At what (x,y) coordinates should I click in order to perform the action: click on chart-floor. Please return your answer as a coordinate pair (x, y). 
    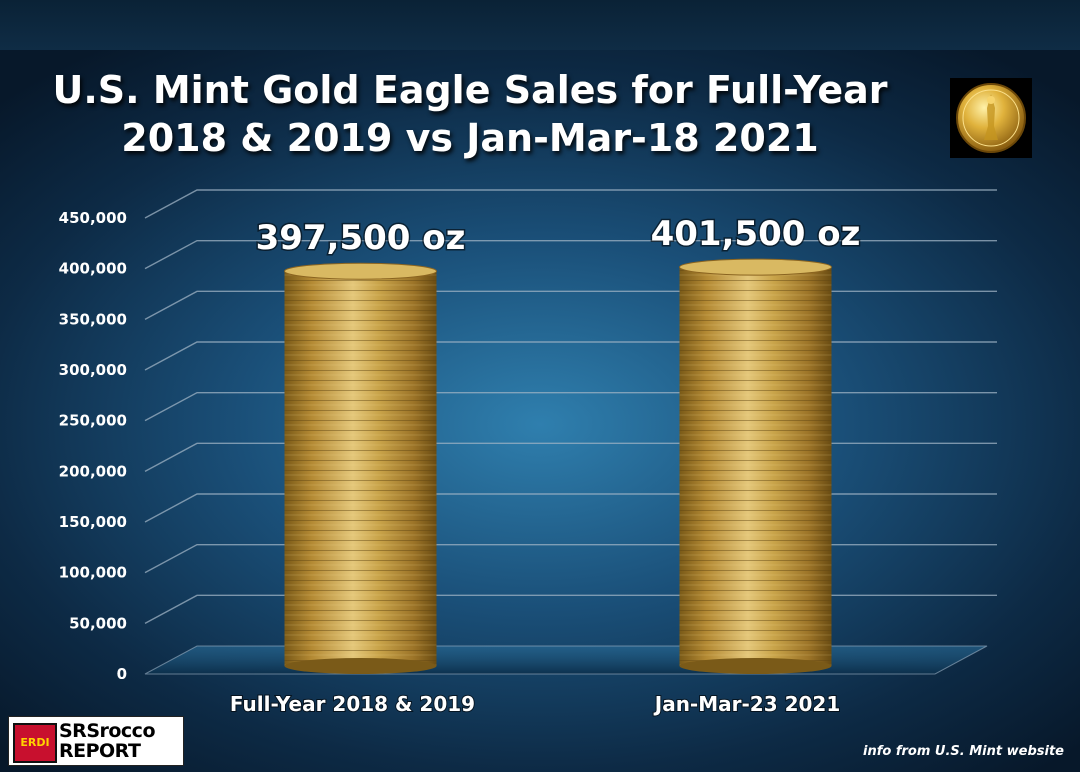
    Looking at the image, I should click on (566, 660).